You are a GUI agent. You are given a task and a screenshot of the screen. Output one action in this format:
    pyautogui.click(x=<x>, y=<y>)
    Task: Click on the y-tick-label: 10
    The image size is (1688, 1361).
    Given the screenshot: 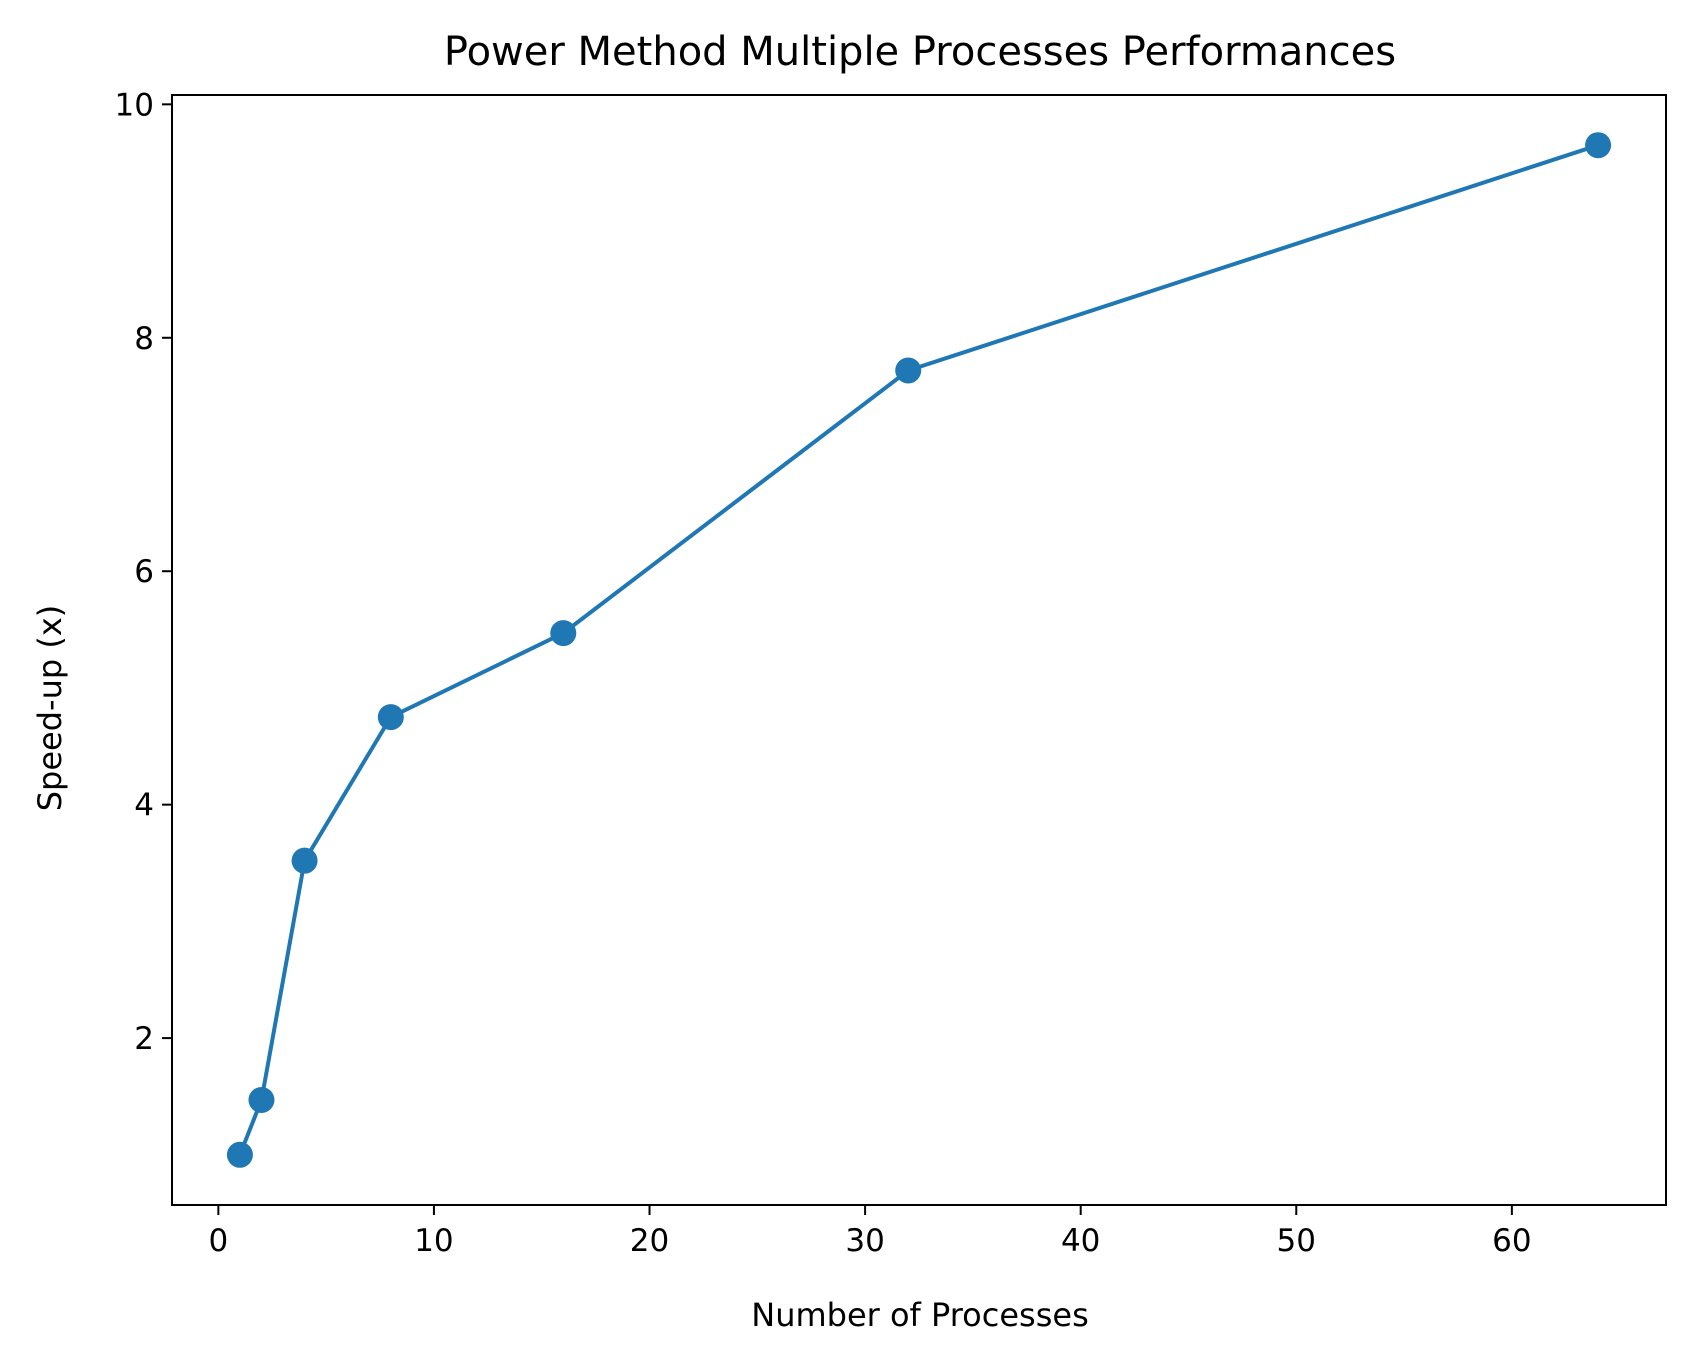 What is the action you would take?
    pyautogui.click(x=134, y=105)
    